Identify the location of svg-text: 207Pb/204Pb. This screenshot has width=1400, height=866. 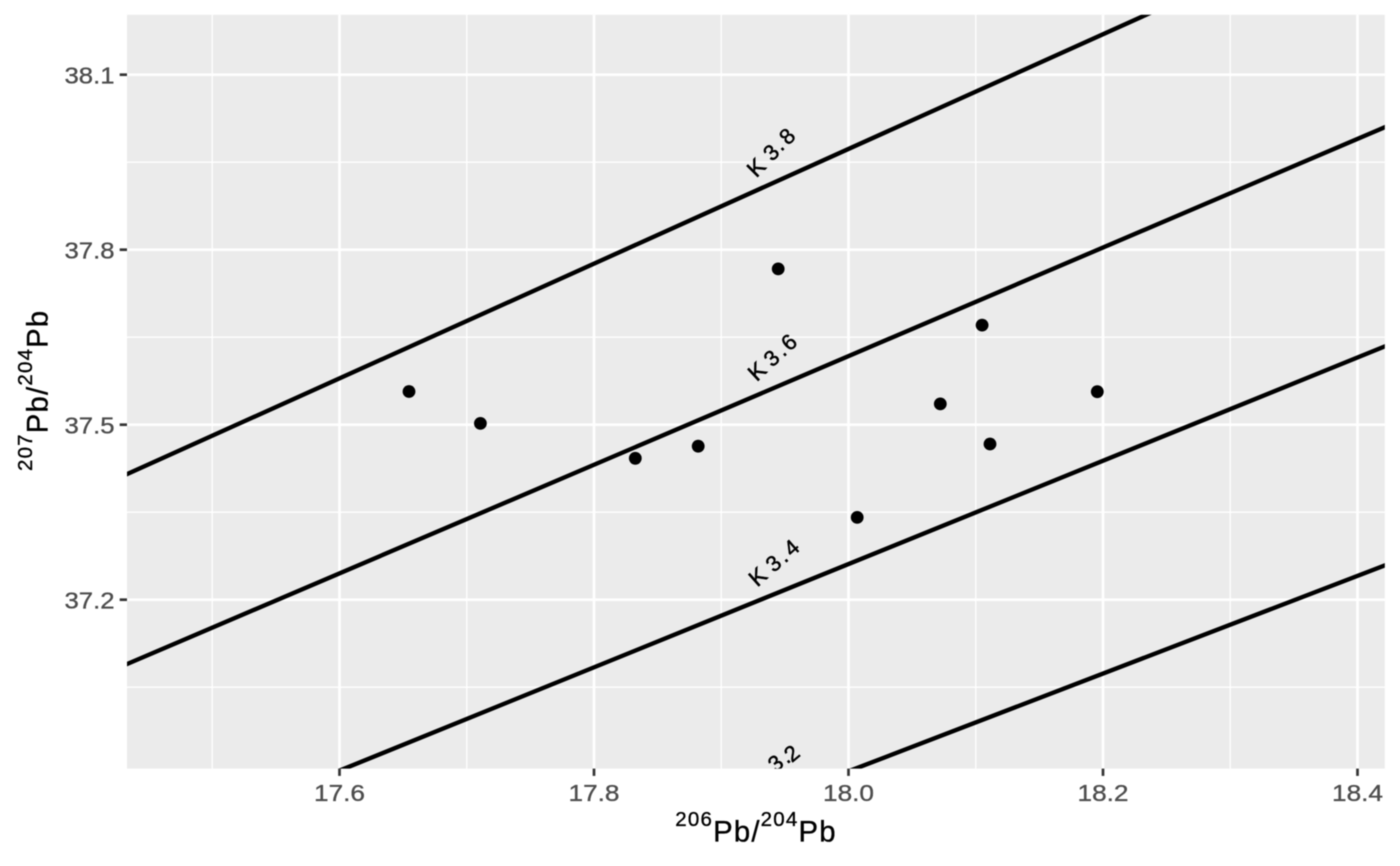
(34, 390).